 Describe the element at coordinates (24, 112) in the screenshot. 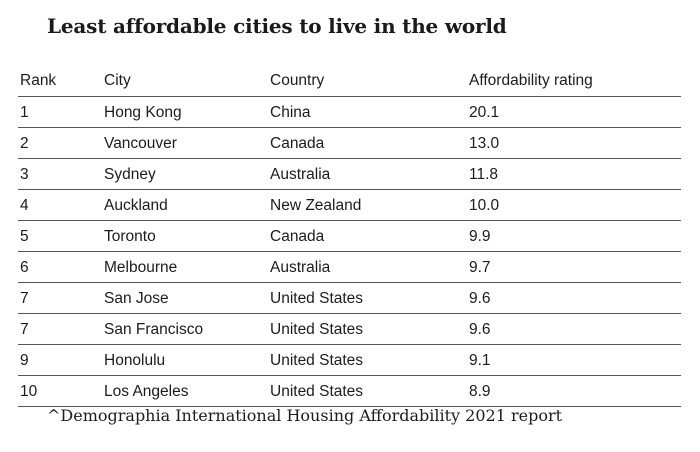

I see `cell-rank: 1` at that location.